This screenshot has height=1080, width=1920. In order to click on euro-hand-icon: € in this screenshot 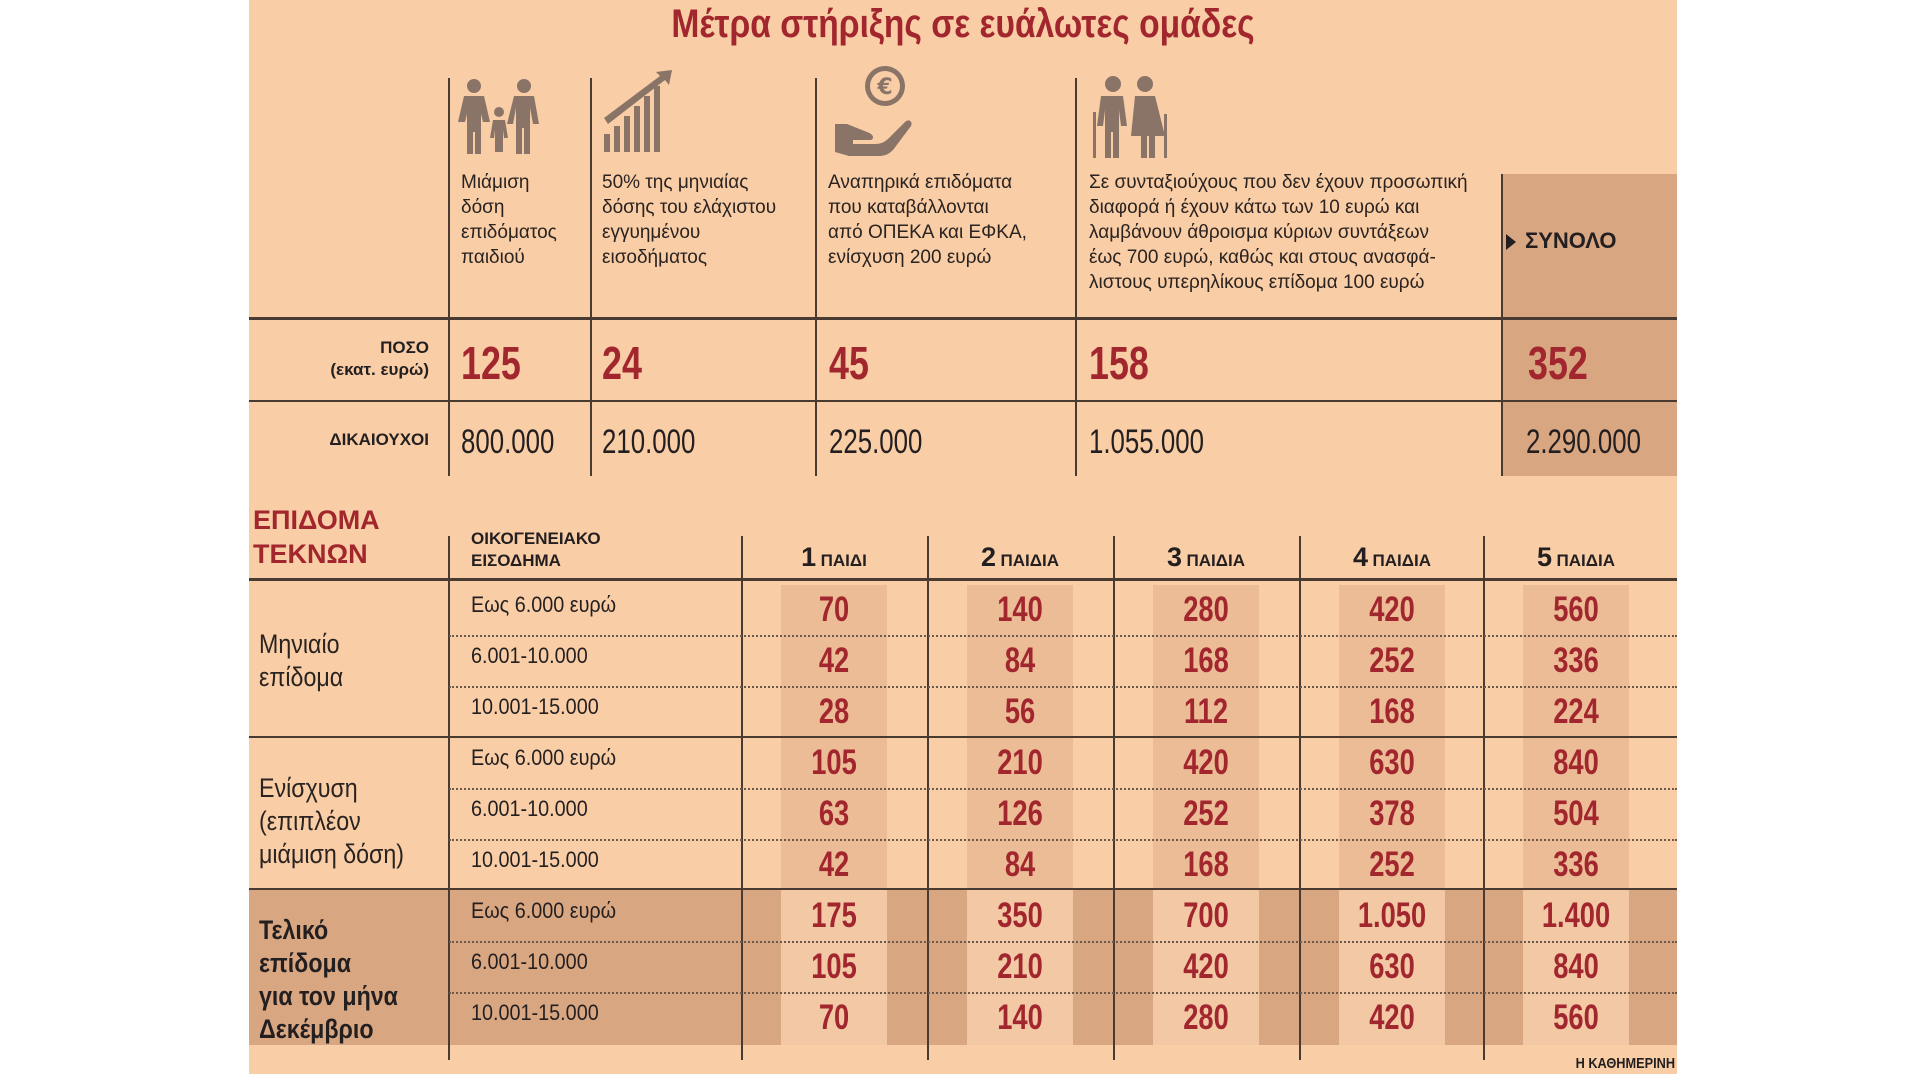, I will do `click(873, 111)`.